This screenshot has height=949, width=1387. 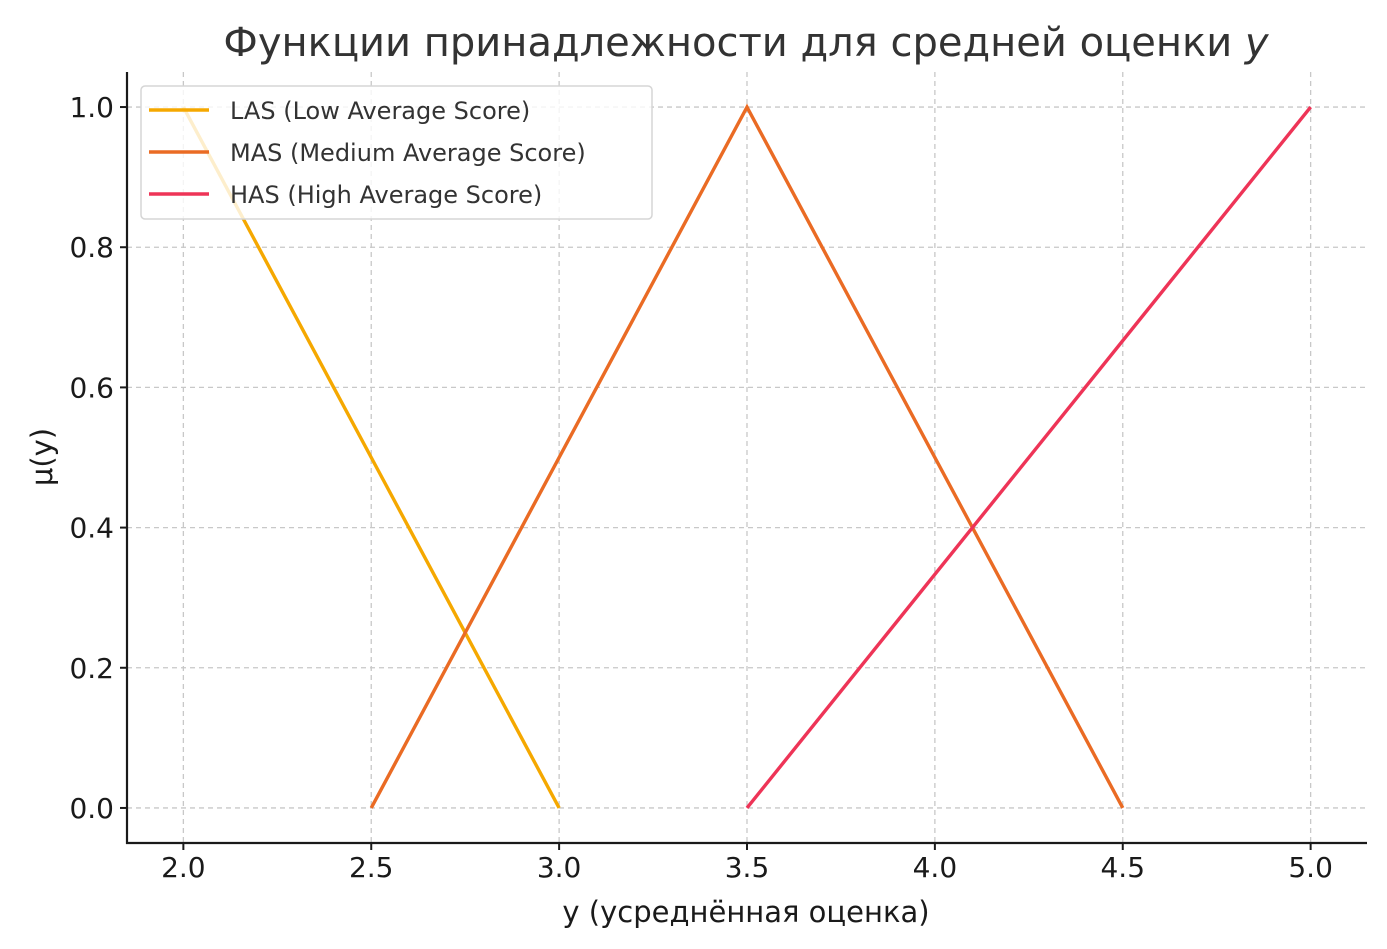 What do you see at coordinates (1310, 867) in the screenshot?
I see `x-tick-label: 5.0` at bounding box center [1310, 867].